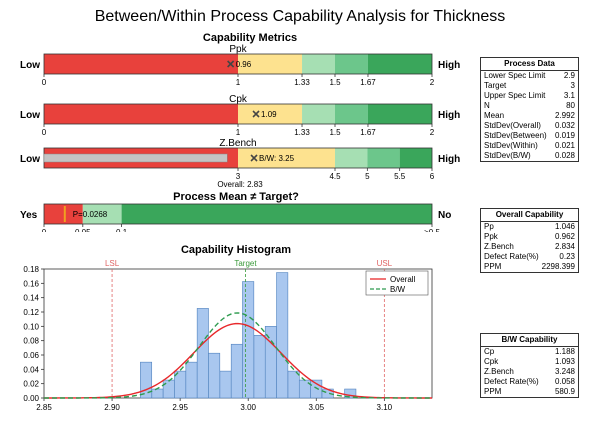  Describe the element at coordinates (90, 214) in the screenshot. I see `p-value-label: P=0.0268` at that location.